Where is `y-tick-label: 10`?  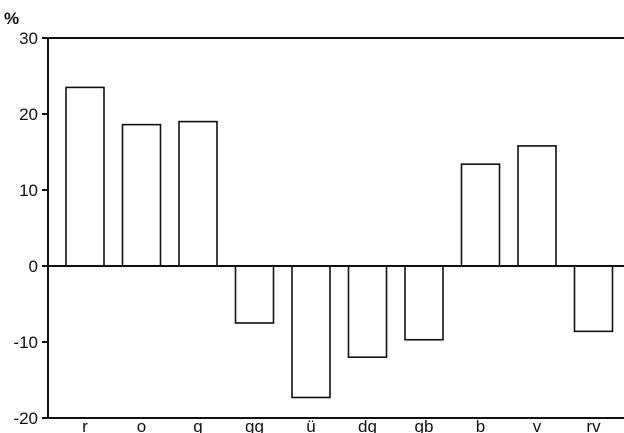 y-tick-label: 10 is located at coordinates (28, 190).